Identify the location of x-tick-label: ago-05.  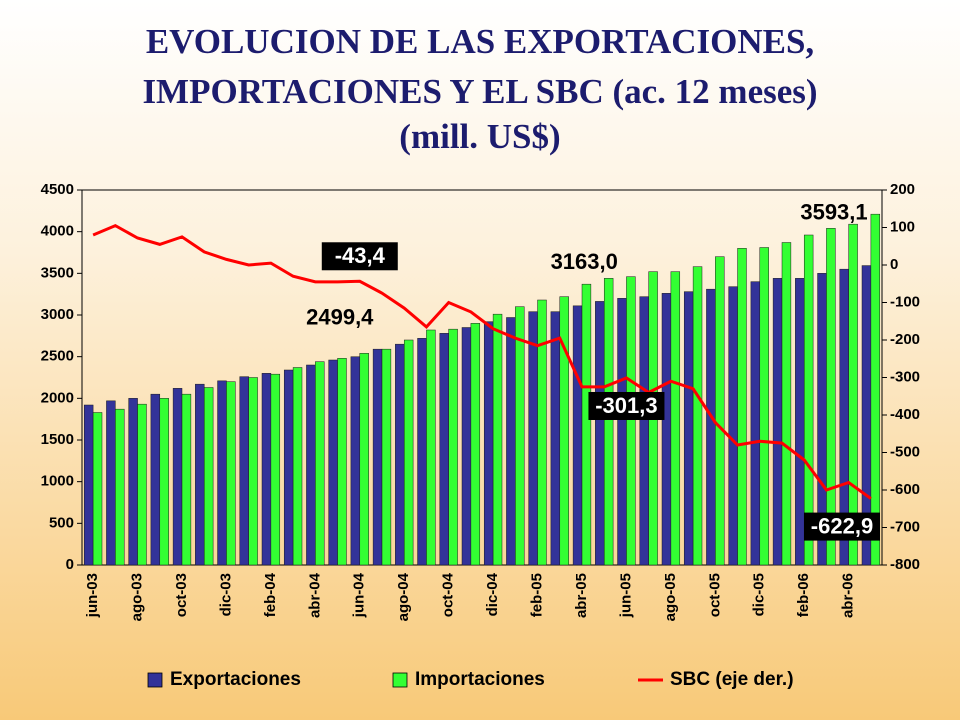
(670, 597).